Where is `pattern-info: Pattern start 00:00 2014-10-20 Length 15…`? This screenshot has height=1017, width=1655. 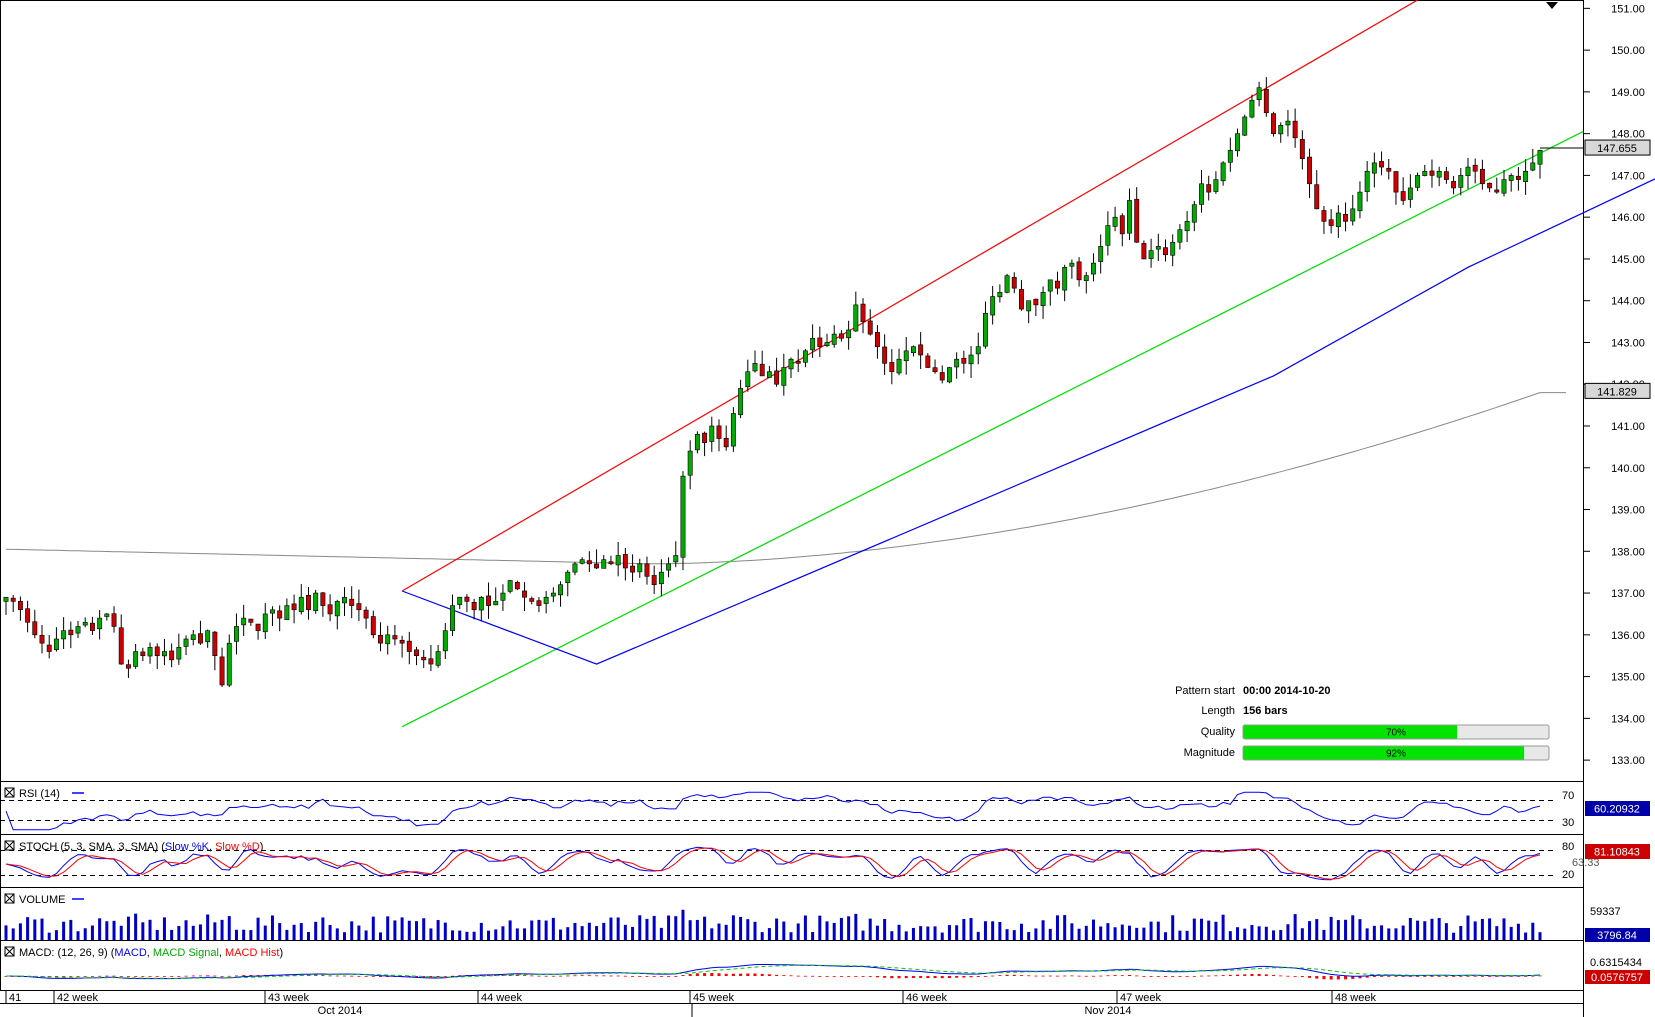
pattern-info: Pattern start 00:00 2014-10-20 Length 15… is located at coordinates (1362, 723).